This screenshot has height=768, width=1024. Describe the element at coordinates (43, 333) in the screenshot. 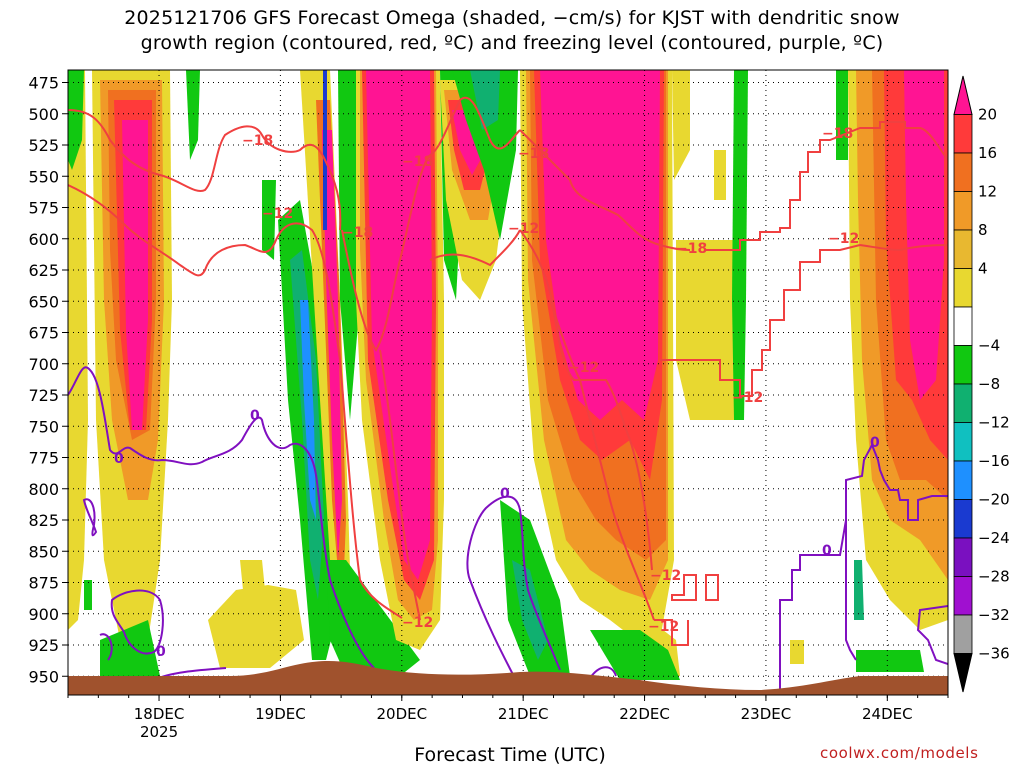

I see `y-tick-label: 675` at that location.